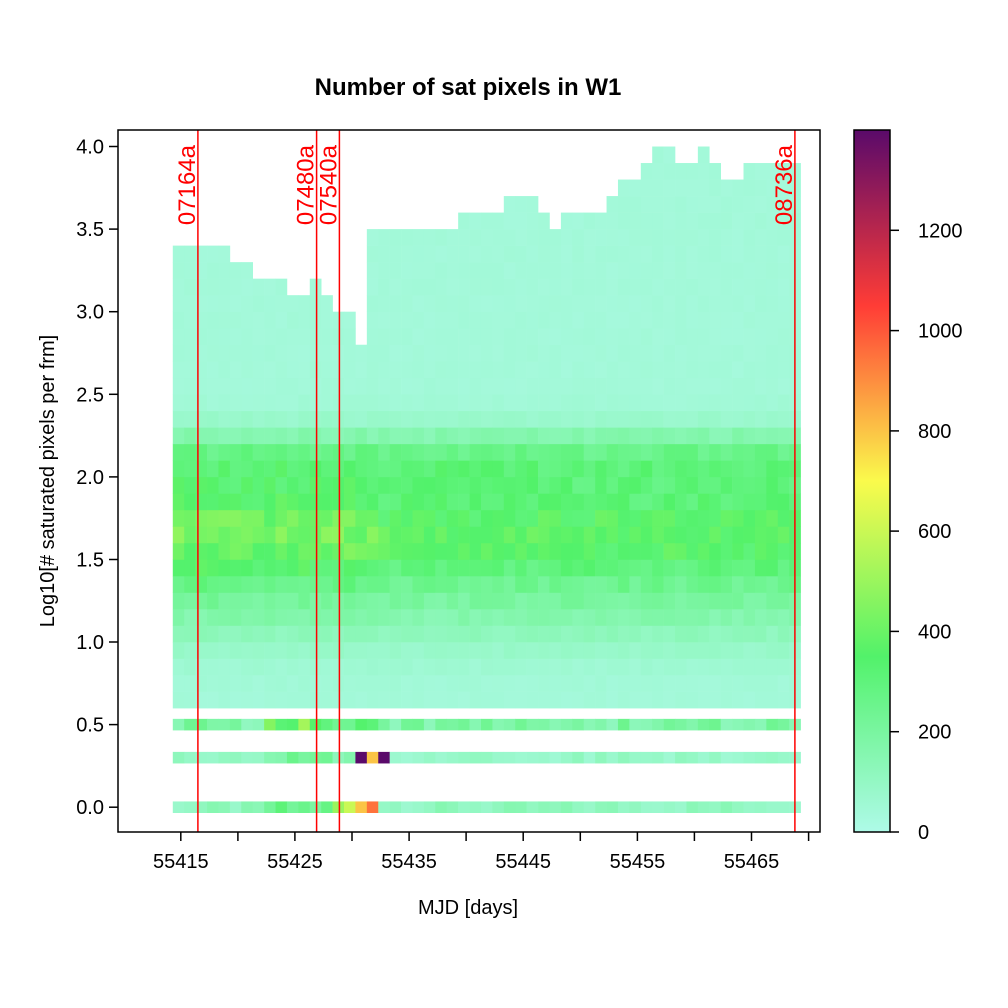 This screenshot has width=1008, height=1008. Describe the element at coordinates (90, 230) in the screenshot. I see `y-tick-label: 3.5` at that location.